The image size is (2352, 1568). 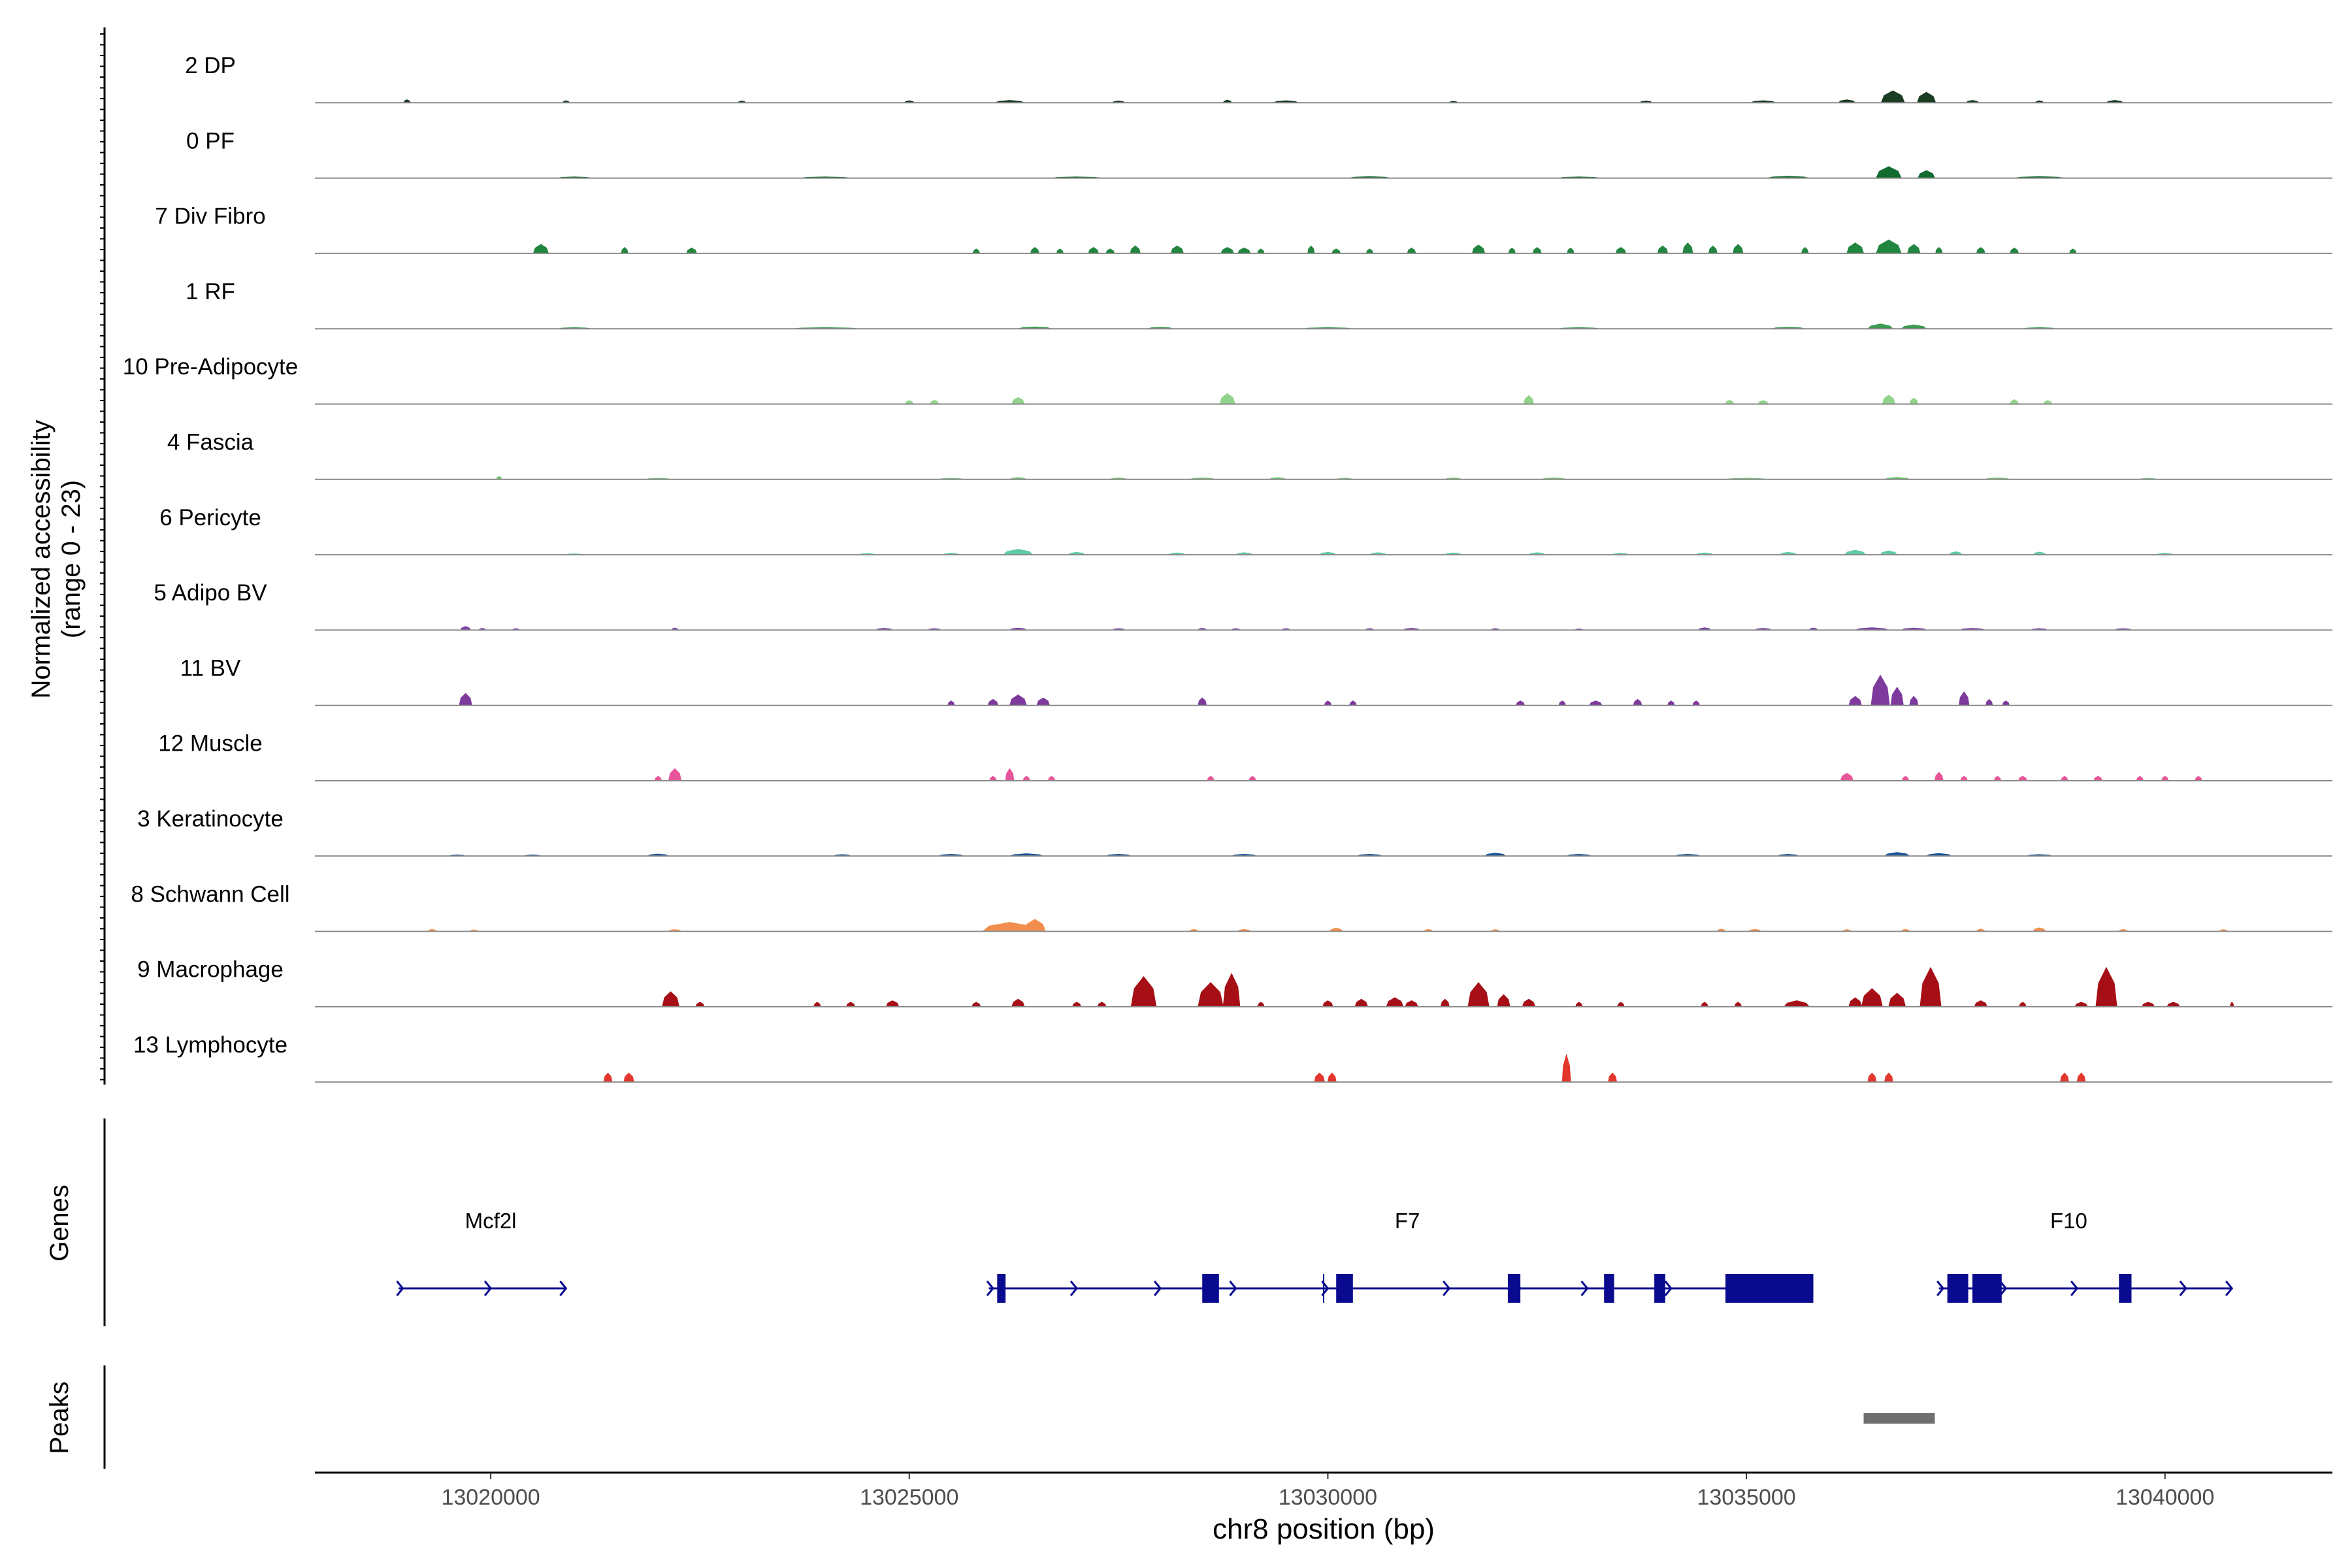 I want to click on gene-label: Mcf2l, so click(x=491, y=1221).